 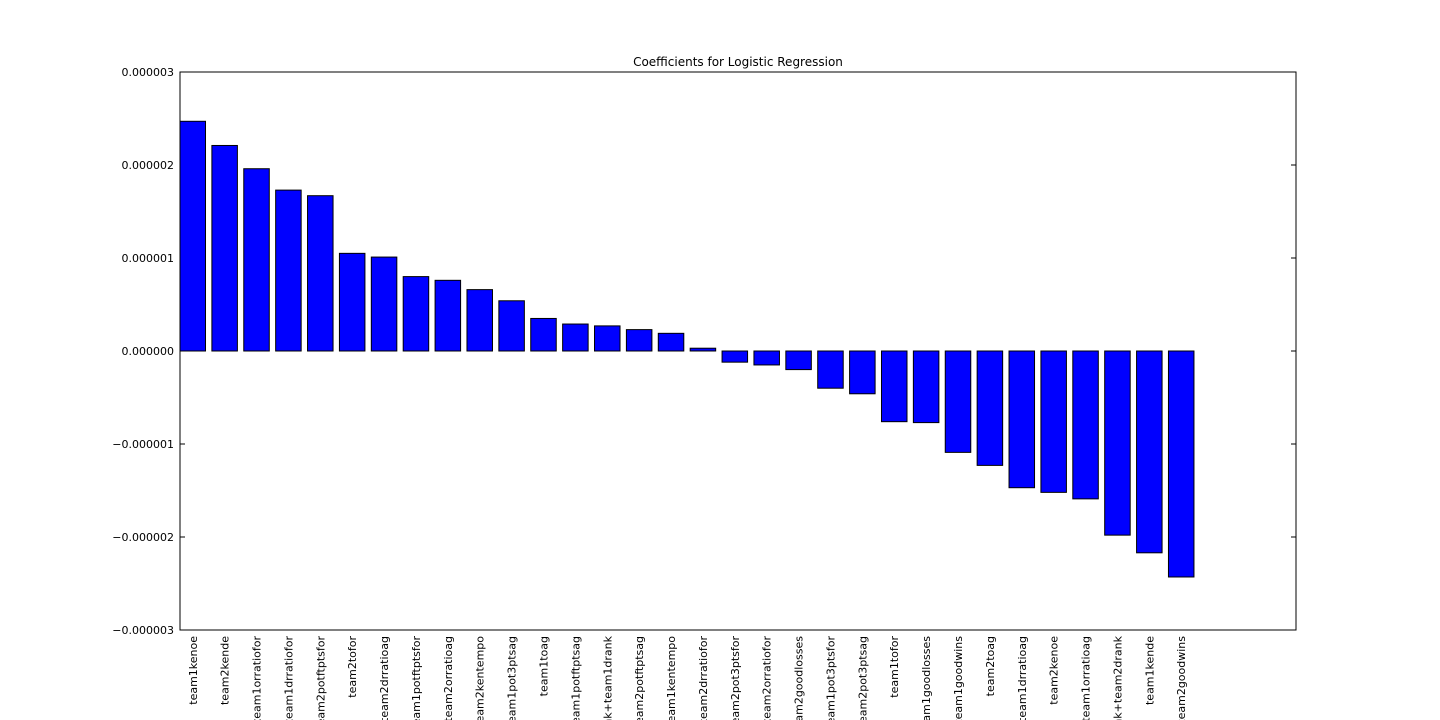 I want to click on x-tick-label: team1kende, so click(x=1149, y=670).